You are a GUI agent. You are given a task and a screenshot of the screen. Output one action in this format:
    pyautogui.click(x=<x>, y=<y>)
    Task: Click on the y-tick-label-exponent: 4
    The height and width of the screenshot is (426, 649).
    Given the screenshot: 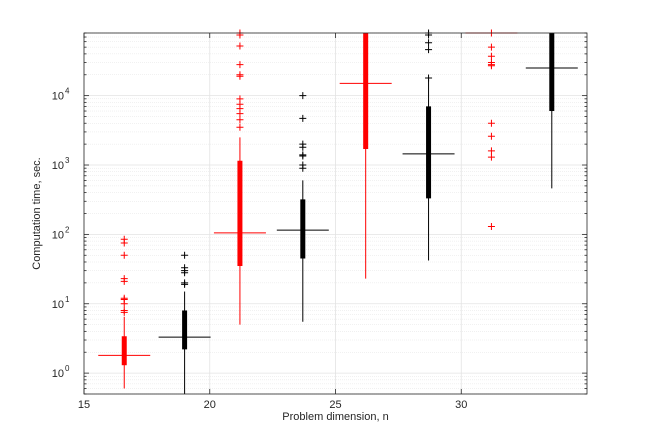 What is the action you would take?
    pyautogui.click(x=67, y=91)
    